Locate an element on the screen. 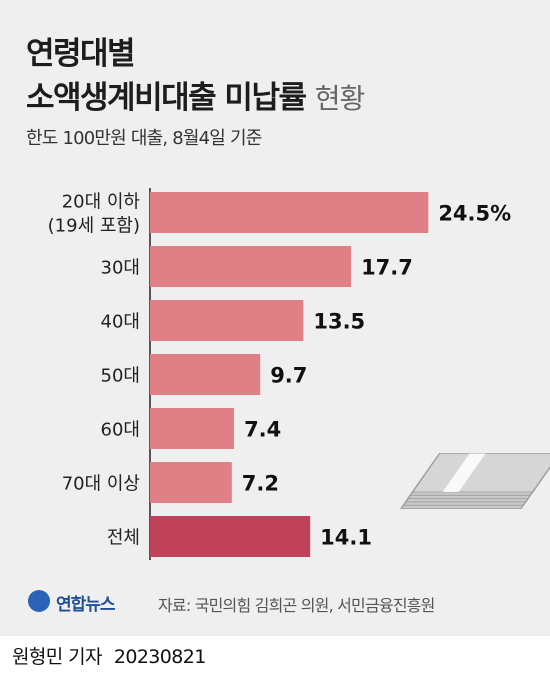 The image size is (550, 676). logo-text: 연합뉴스 is located at coordinates (86, 605).